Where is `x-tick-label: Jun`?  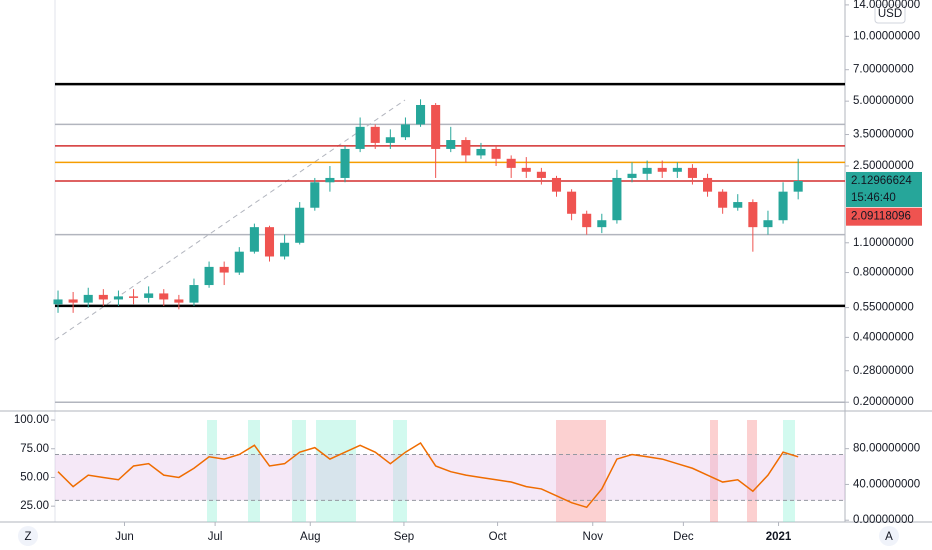 x-tick-label: Jun is located at coordinates (124, 537).